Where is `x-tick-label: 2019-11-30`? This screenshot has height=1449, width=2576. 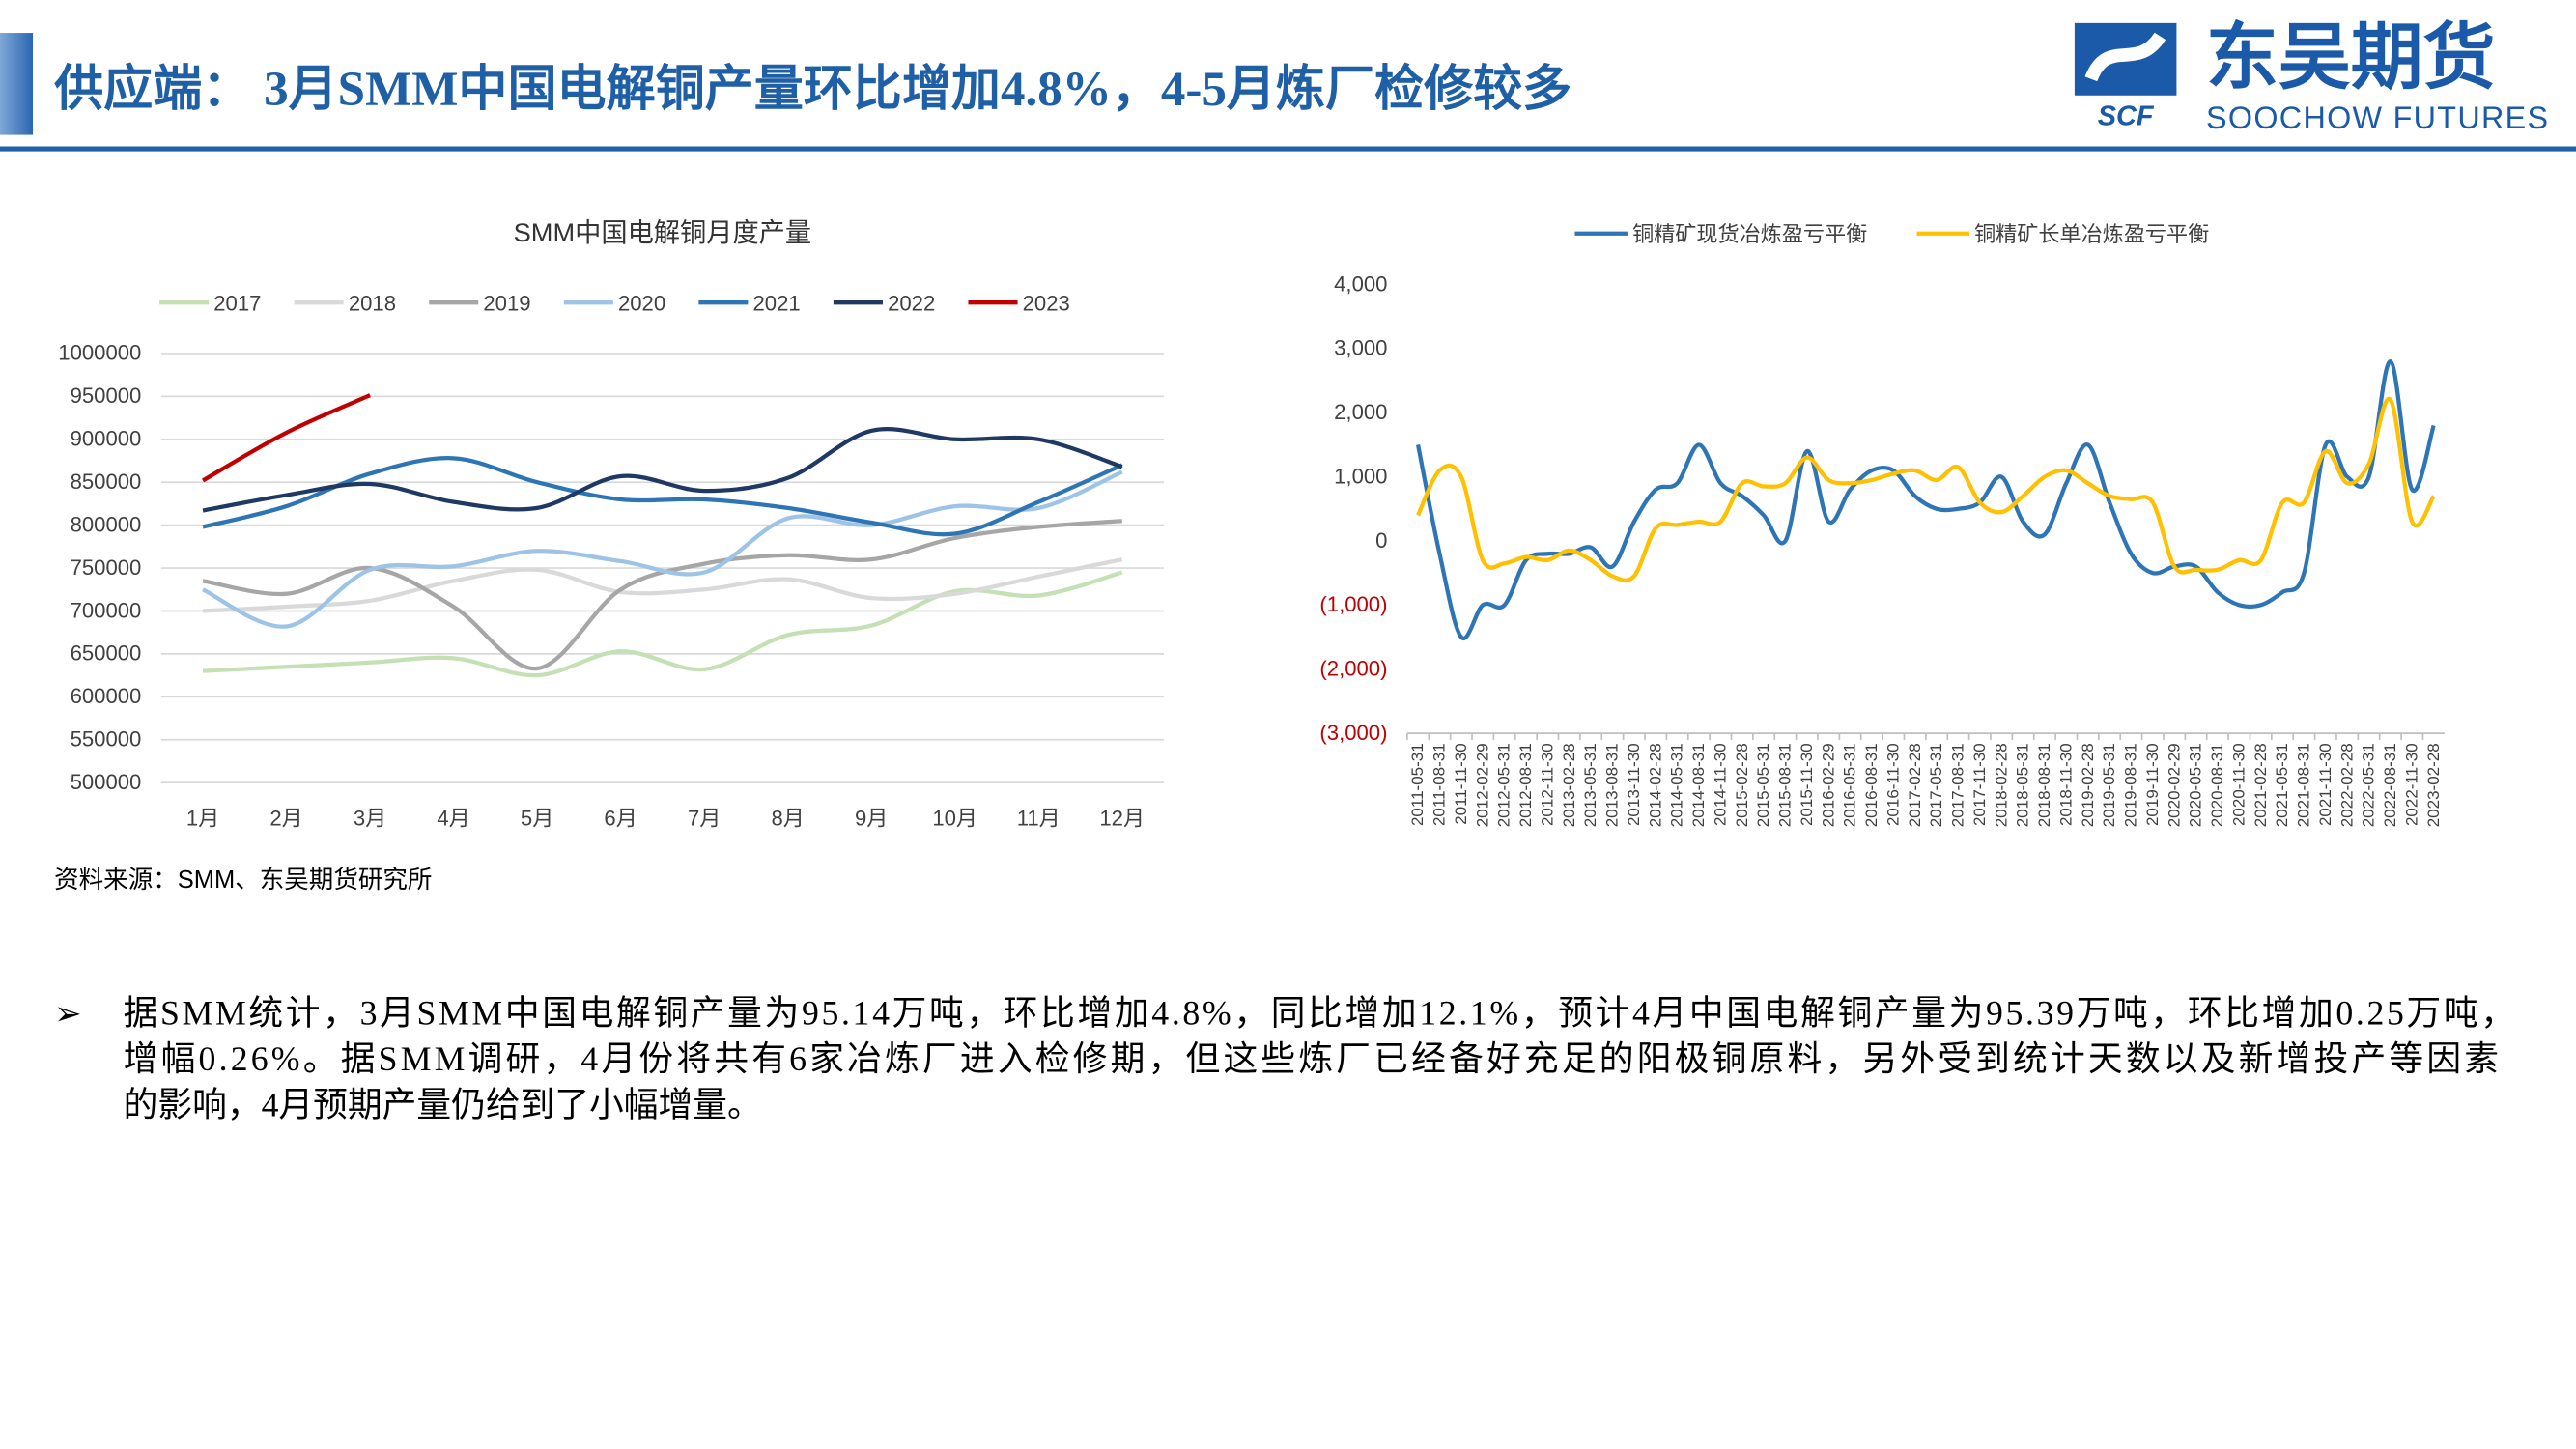 x-tick-label: 2019-11-30 is located at coordinates (2152, 784).